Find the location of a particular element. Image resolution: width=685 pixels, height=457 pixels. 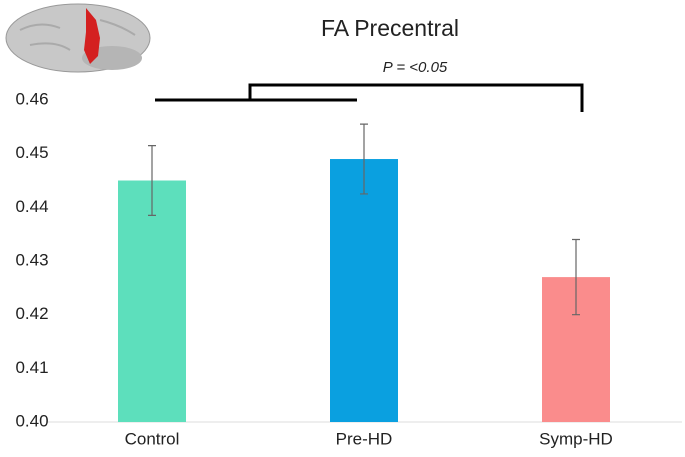

y-tick-label: 0.43 is located at coordinates (31, 259).